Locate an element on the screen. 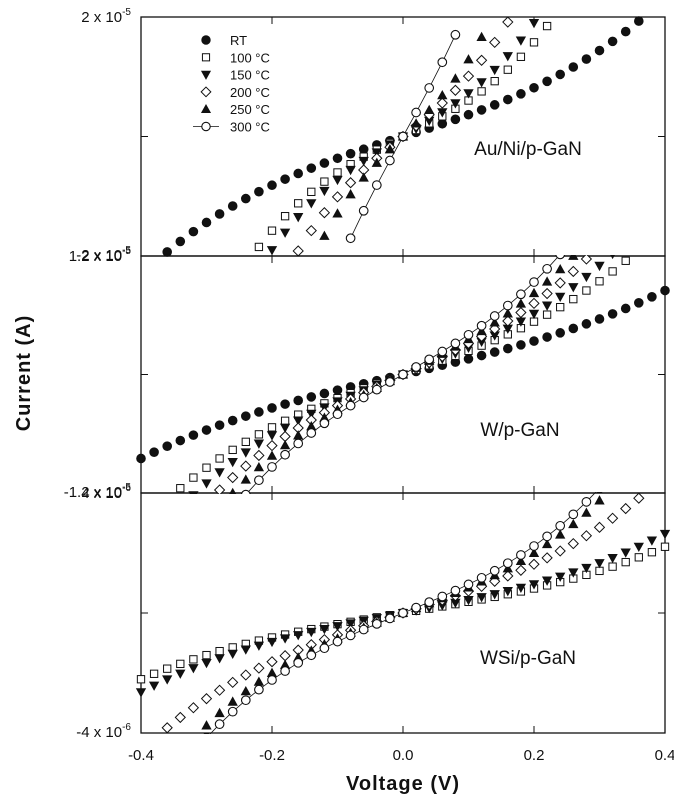 This screenshot has width=674, height=803. x-tick-label: 0.0 is located at coordinates (403, 755).